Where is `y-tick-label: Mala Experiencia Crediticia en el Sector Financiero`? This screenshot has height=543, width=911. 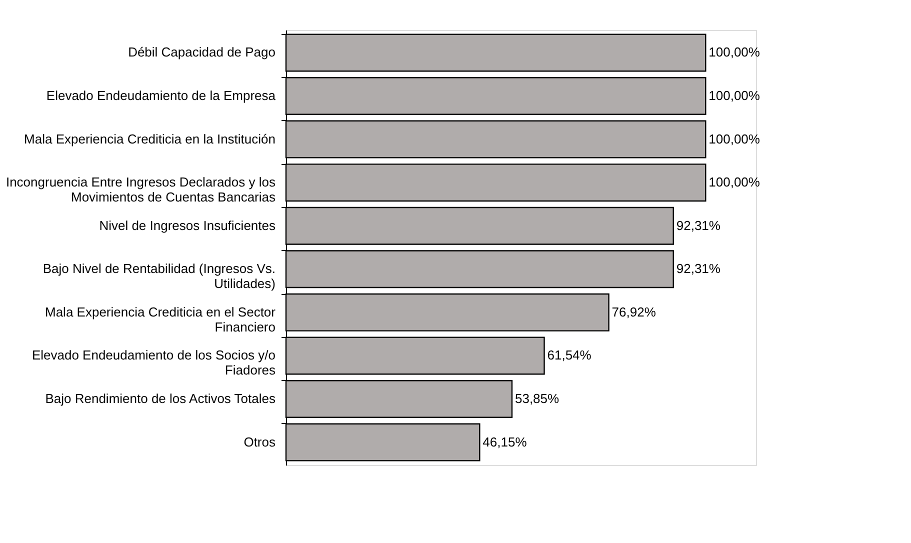
y-tick-label: Mala Experiencia Crediticia en el Sector Financiero is located at coordinates (160, 319).